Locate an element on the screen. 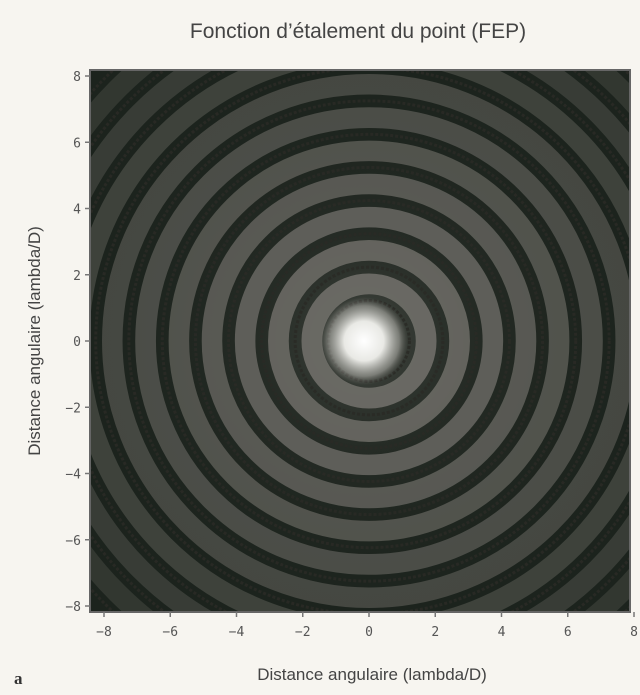 This screenshot has width=640, height=695. y-tick-label: 0 is located at coordinates (77, 342).